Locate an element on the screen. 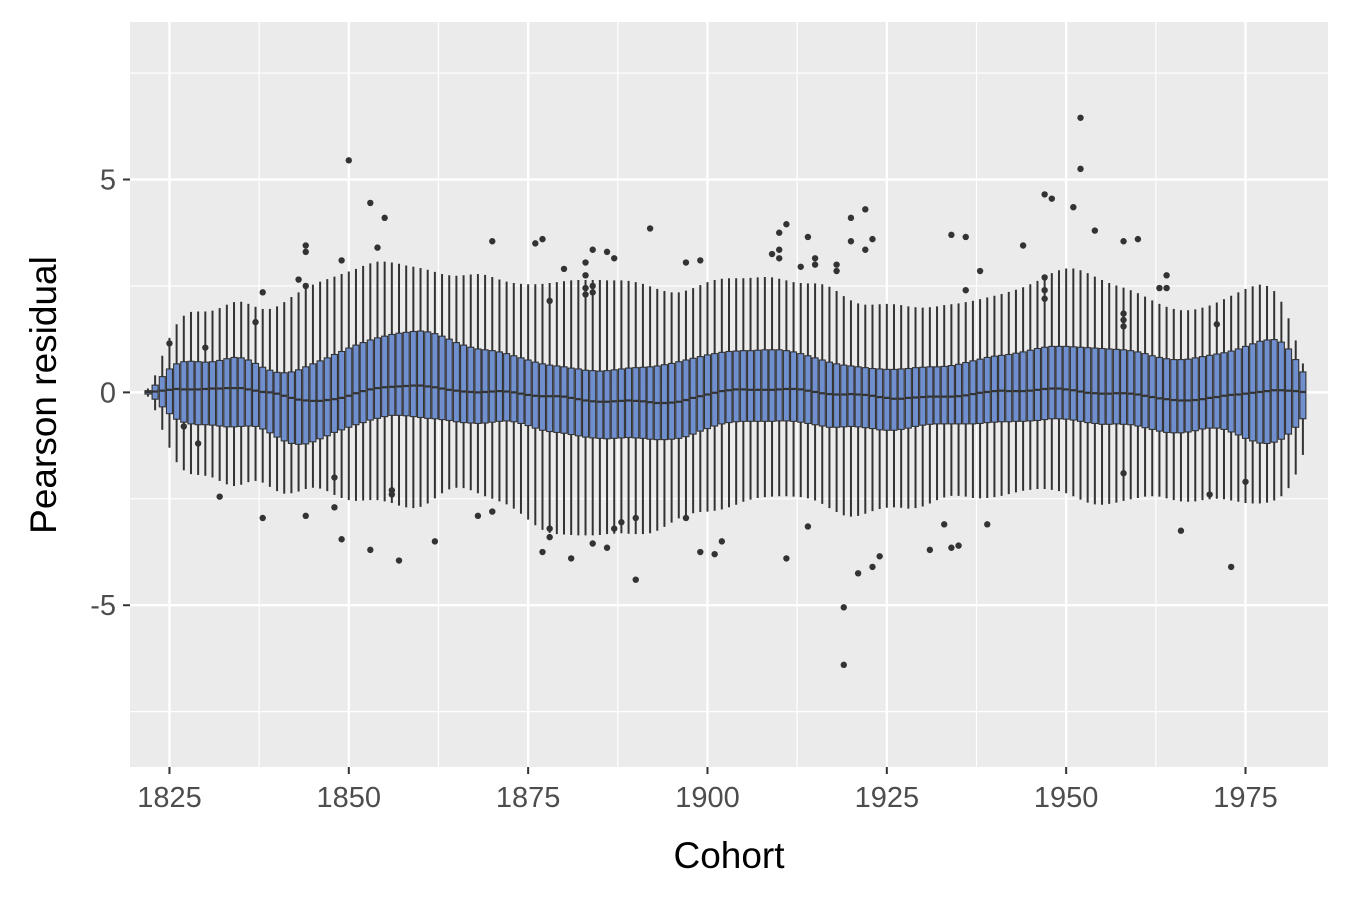 Image resolution: width=1350 pixels, height=905 pixels. x-axis: 1825 1850 1875 1900 1925 1950 1975 is located at coordinates (707, 790).